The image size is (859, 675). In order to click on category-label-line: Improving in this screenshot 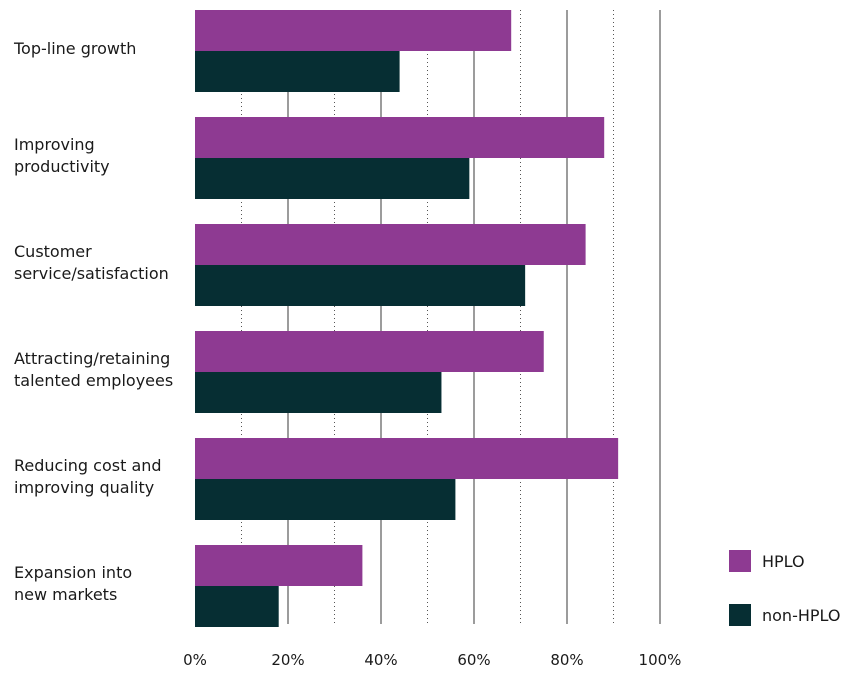, I will do `click(54, 144)`.